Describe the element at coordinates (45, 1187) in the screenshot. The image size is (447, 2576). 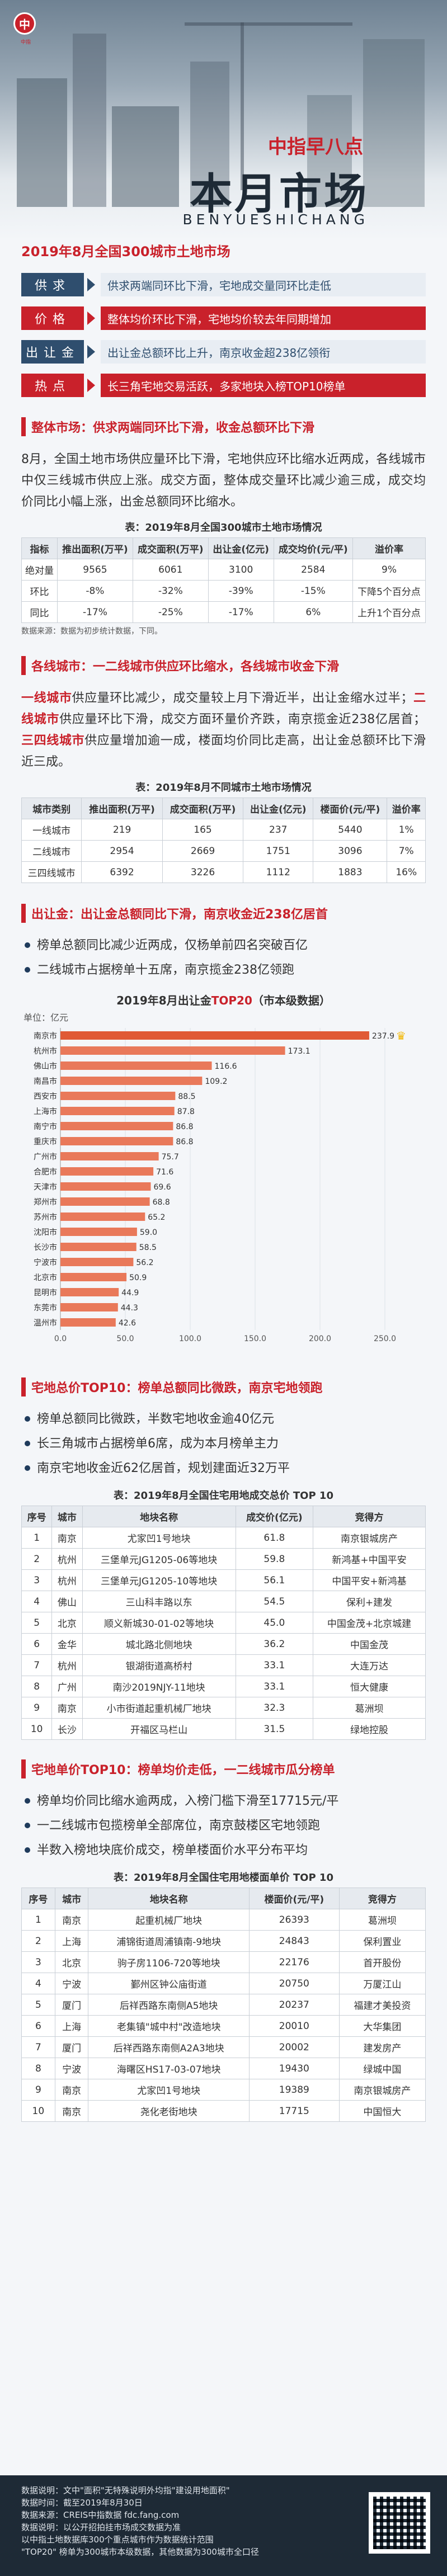
I see `category-label: 天津市` at that location.